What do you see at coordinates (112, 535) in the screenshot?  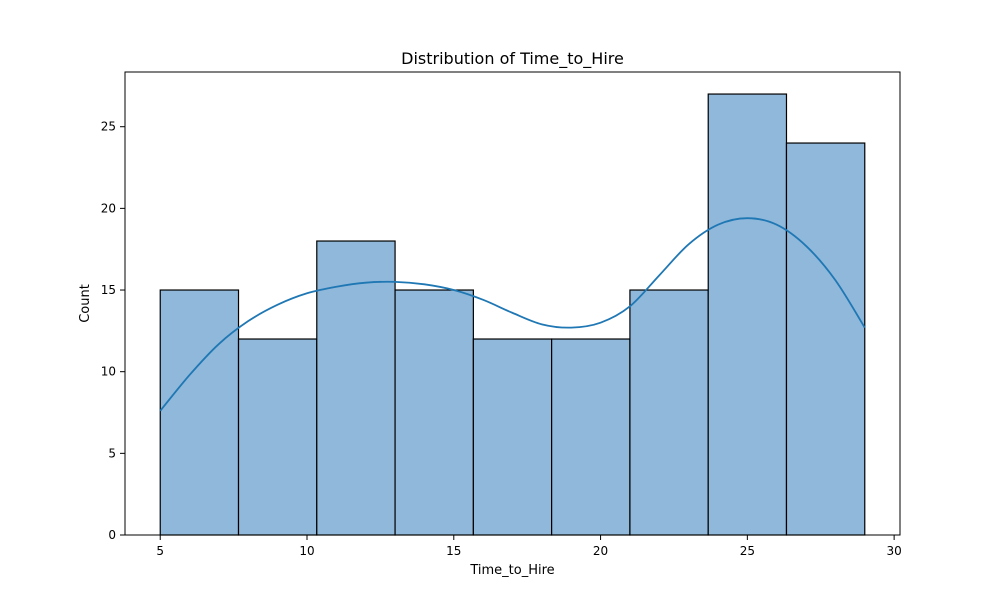 I see `y-tick-label: 0` at bounding box center [112, 535].